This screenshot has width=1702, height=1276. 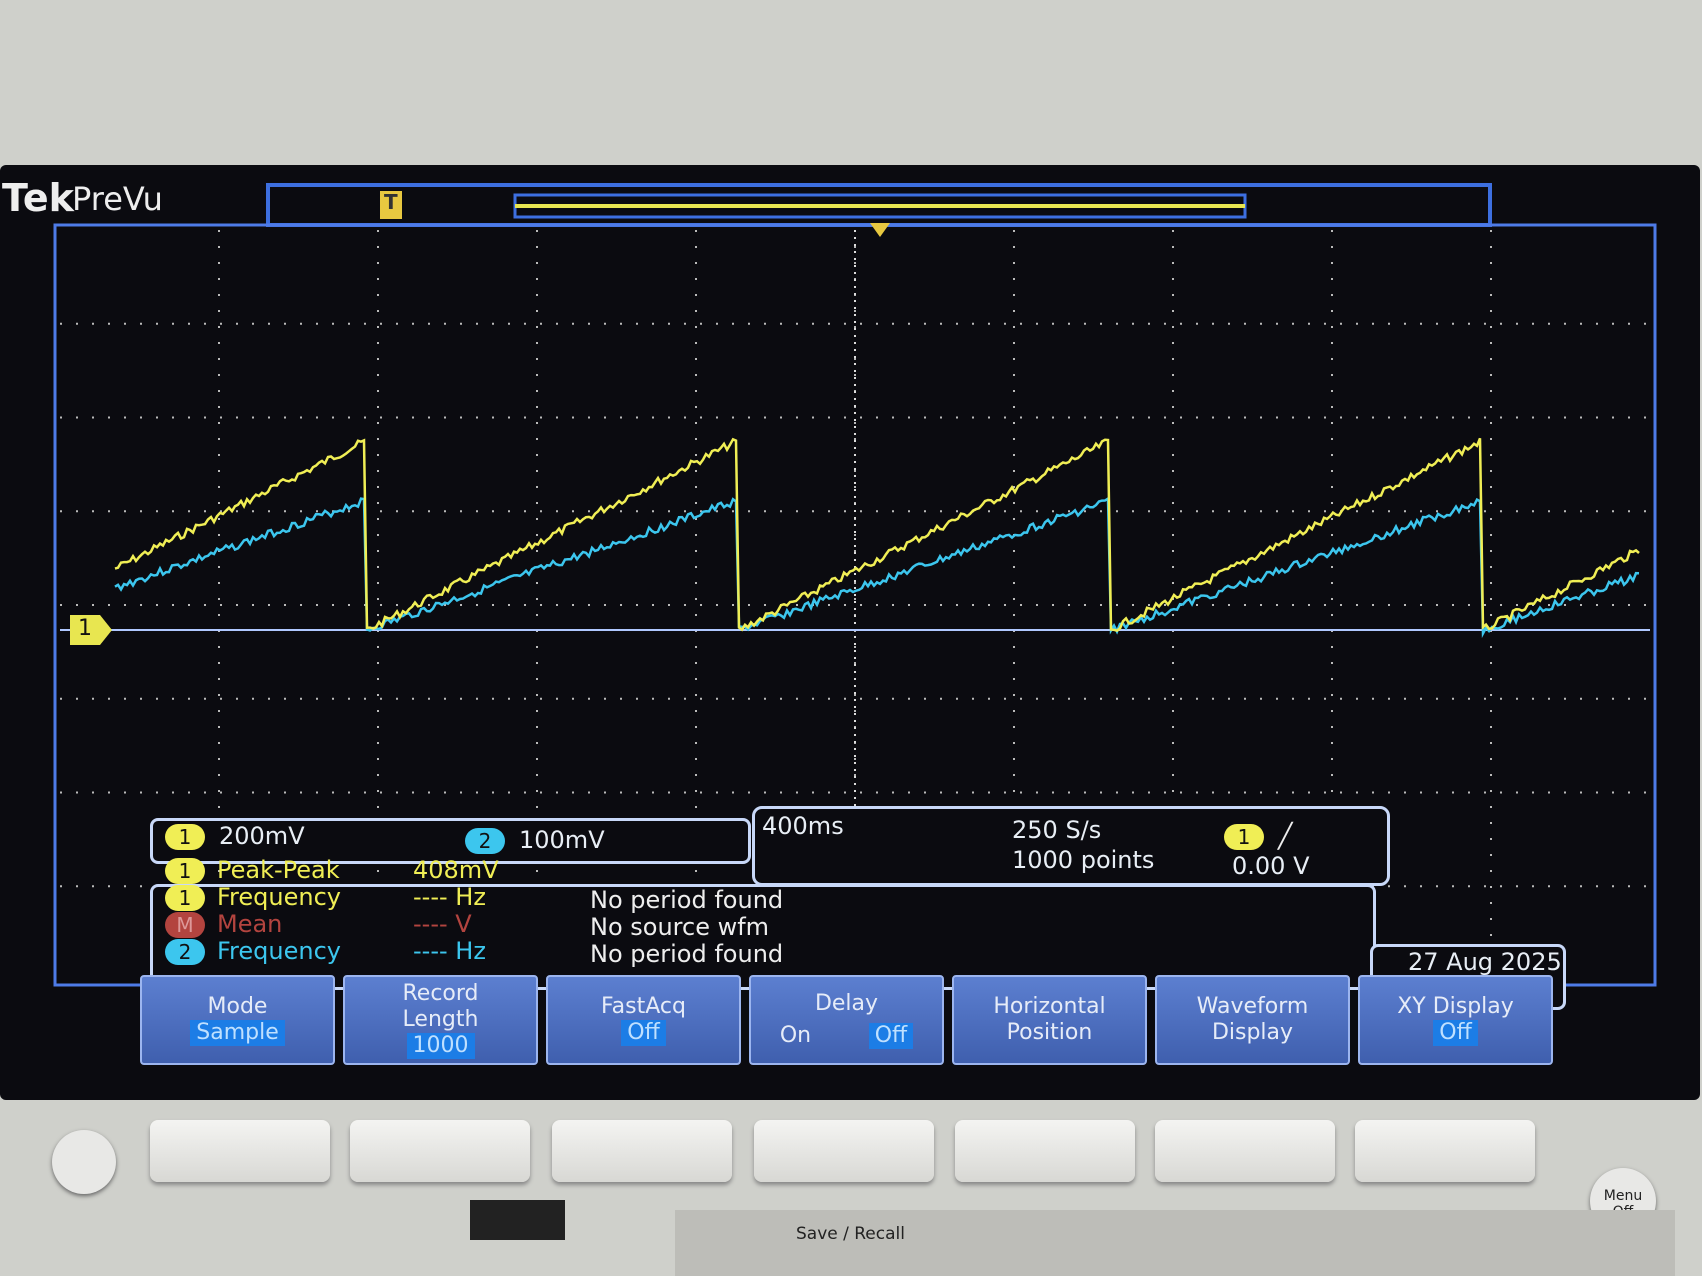 I want to click on scale: 100mV, so click(x=562, y=840).